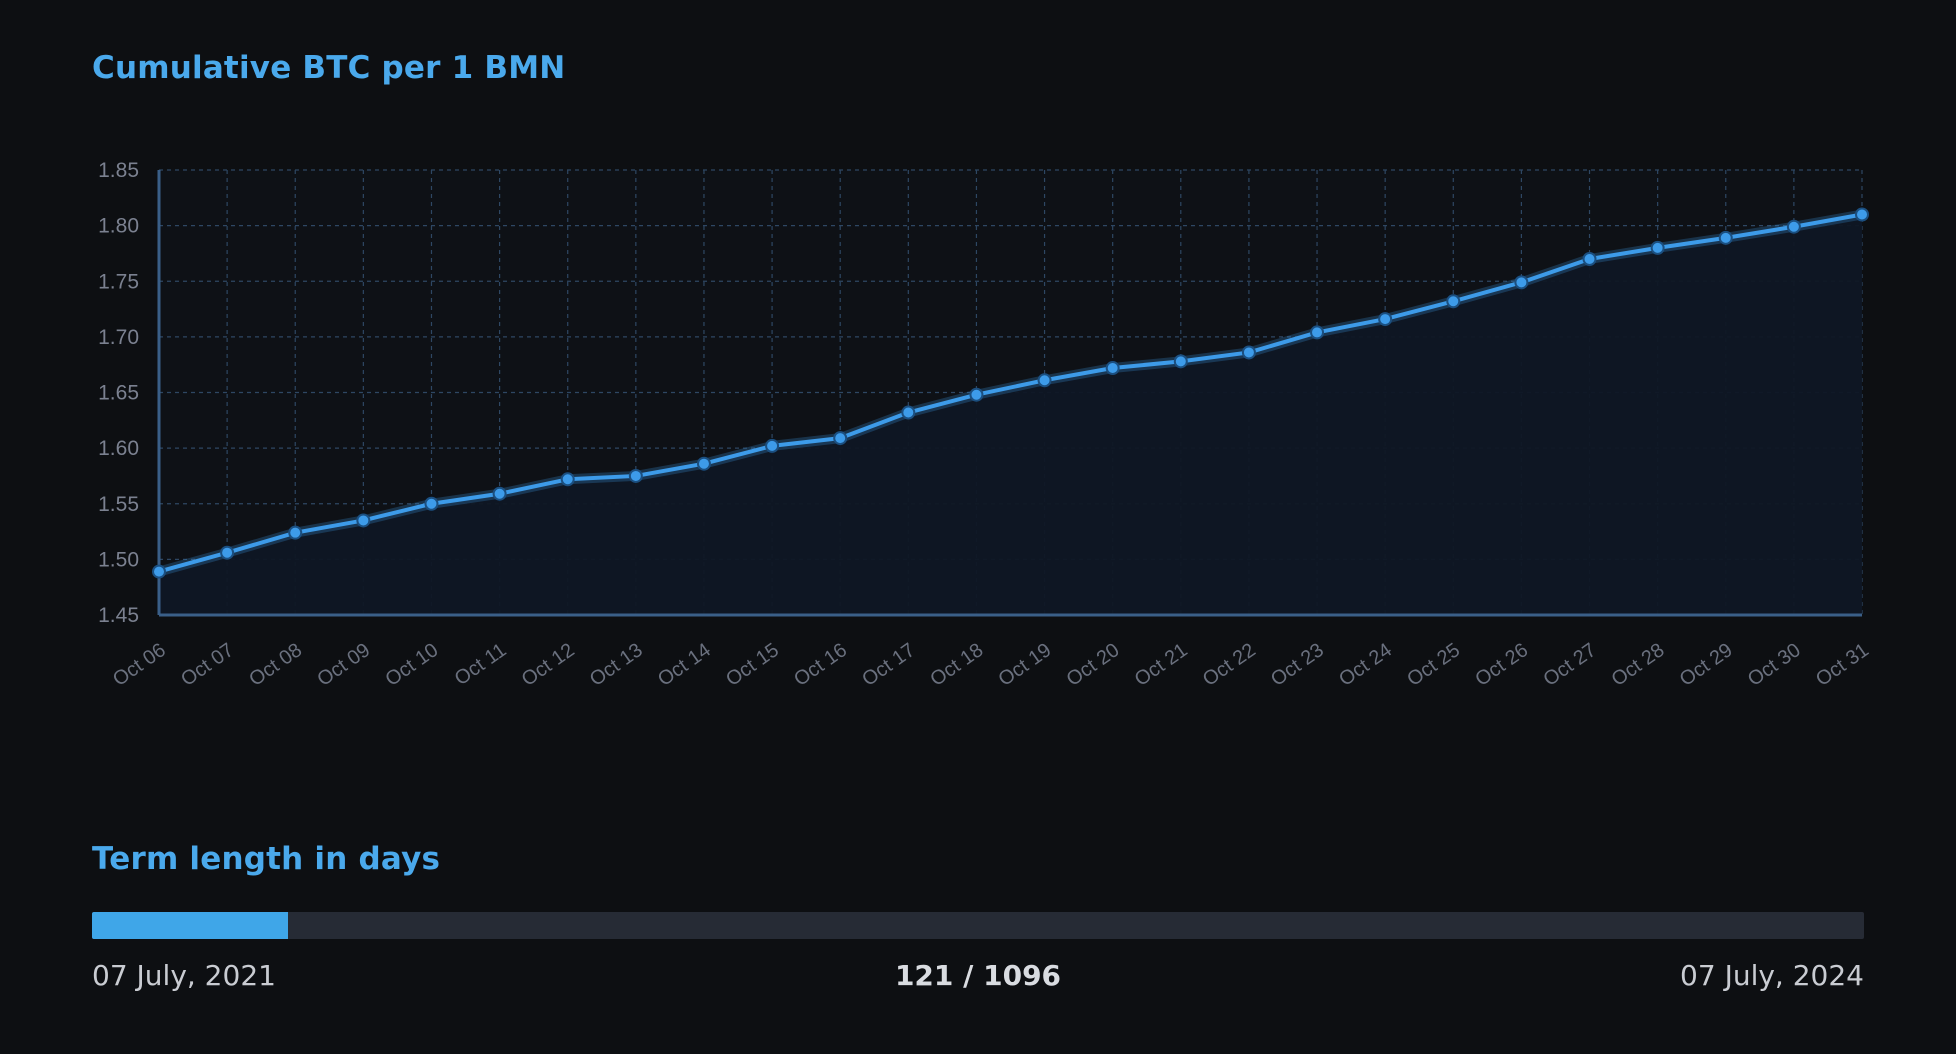  Describe the element at coordinates (956, 665) in the screenshot. I see `x-tick-label: Oct 18` at that location.